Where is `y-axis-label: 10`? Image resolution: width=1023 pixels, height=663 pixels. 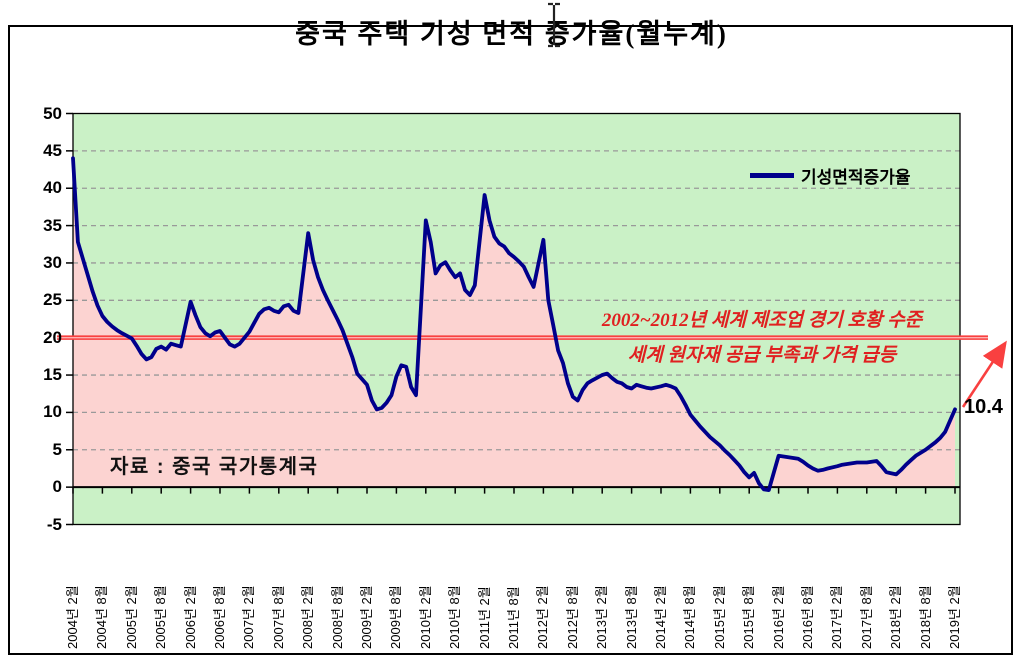 y-axis-label: 10 is located at coordinates (52, 412).